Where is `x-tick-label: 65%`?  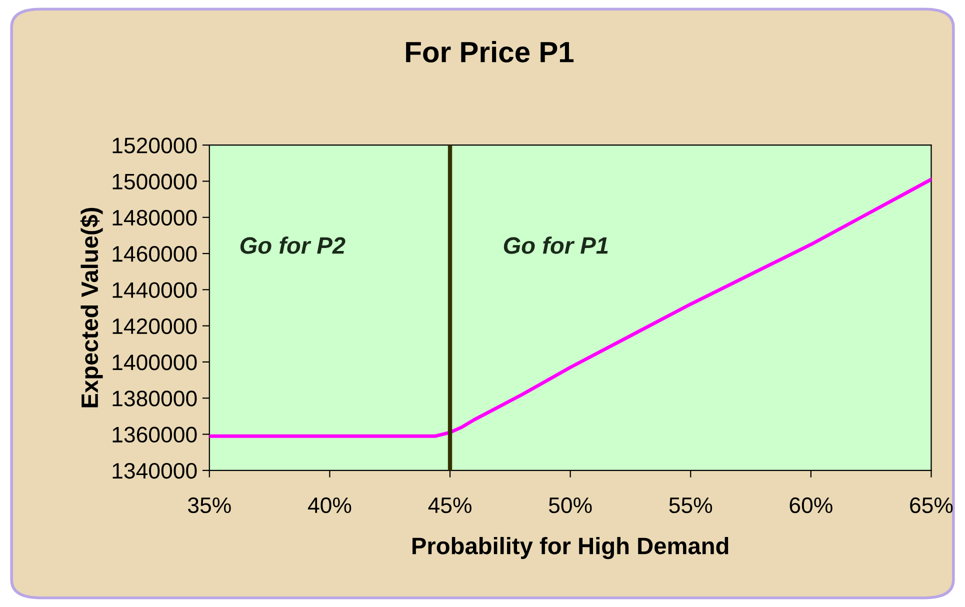 x-tick-label: 65% is located at coordinates (931, 505).